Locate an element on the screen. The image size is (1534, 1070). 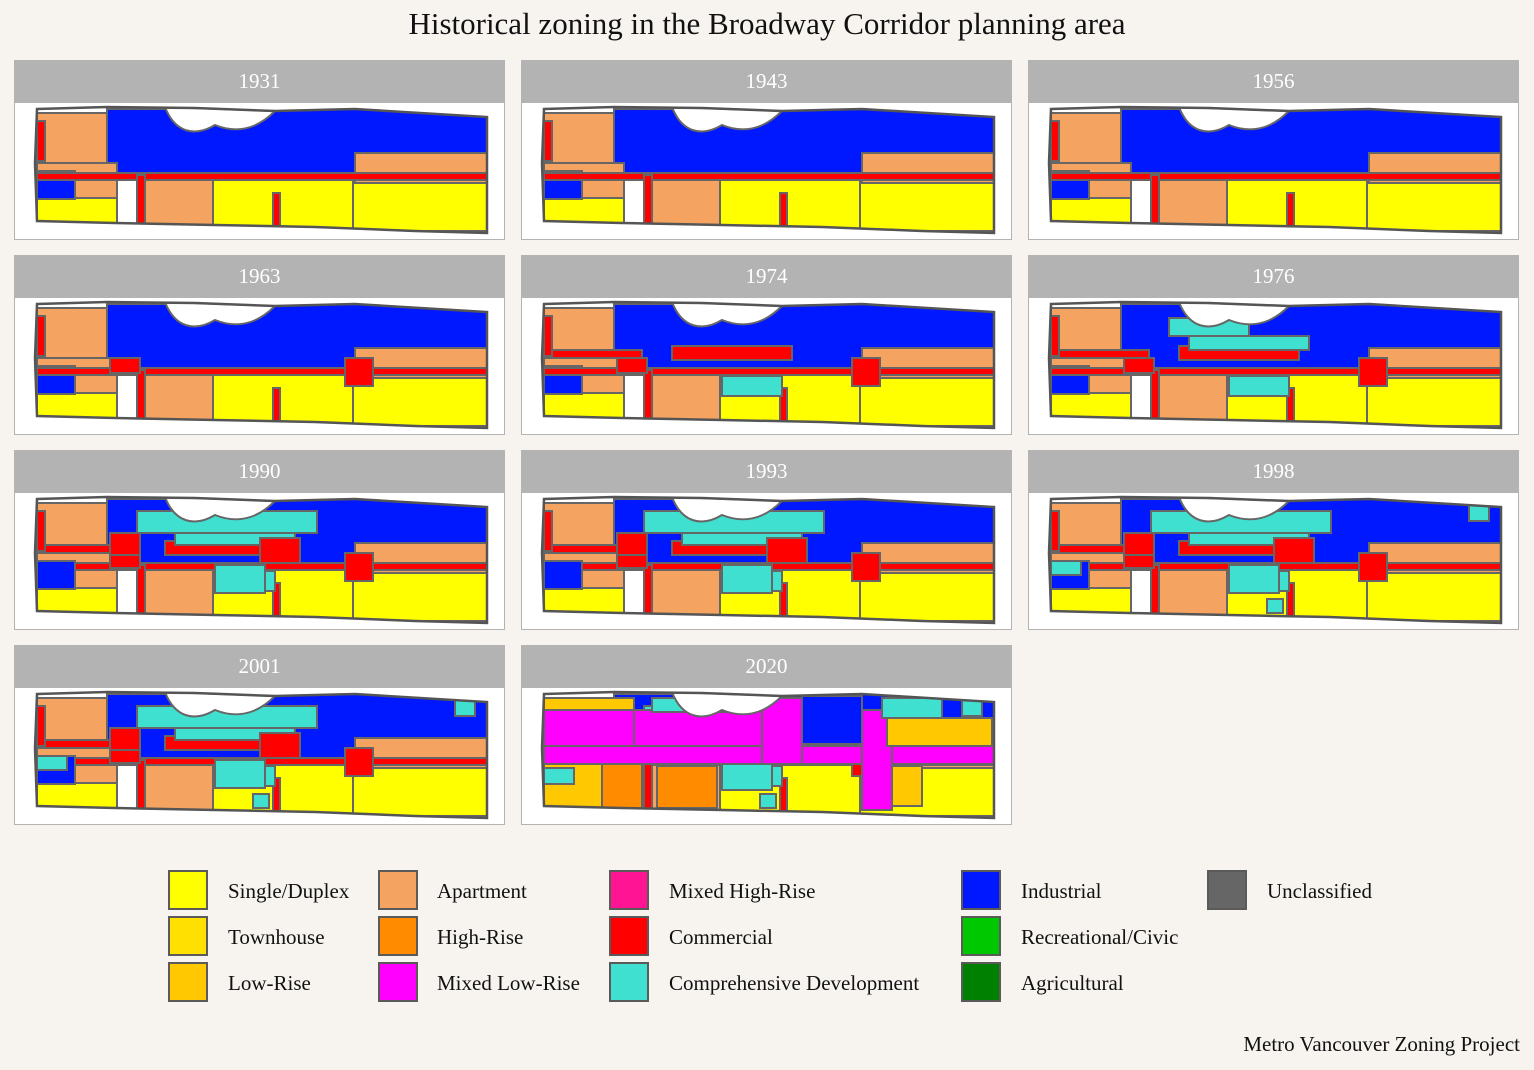
legend-label: Comprehensive Development is located at coordinates (794, 983).